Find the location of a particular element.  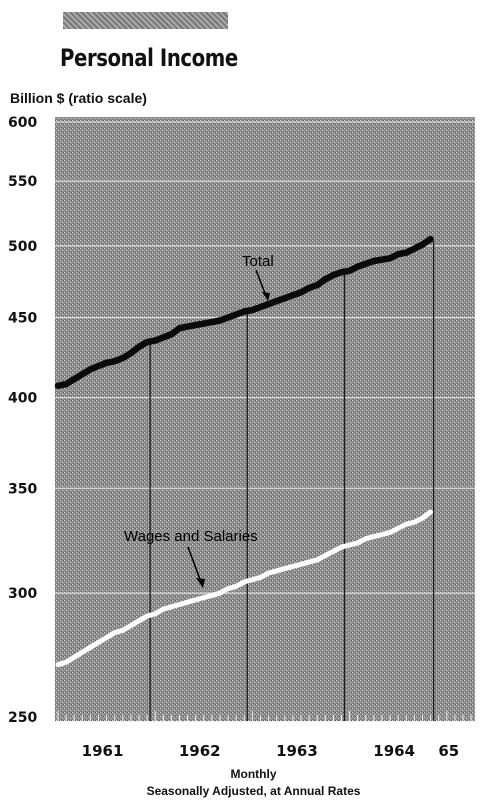

x-tick-label: 65 is located at coordinates (448, 751).